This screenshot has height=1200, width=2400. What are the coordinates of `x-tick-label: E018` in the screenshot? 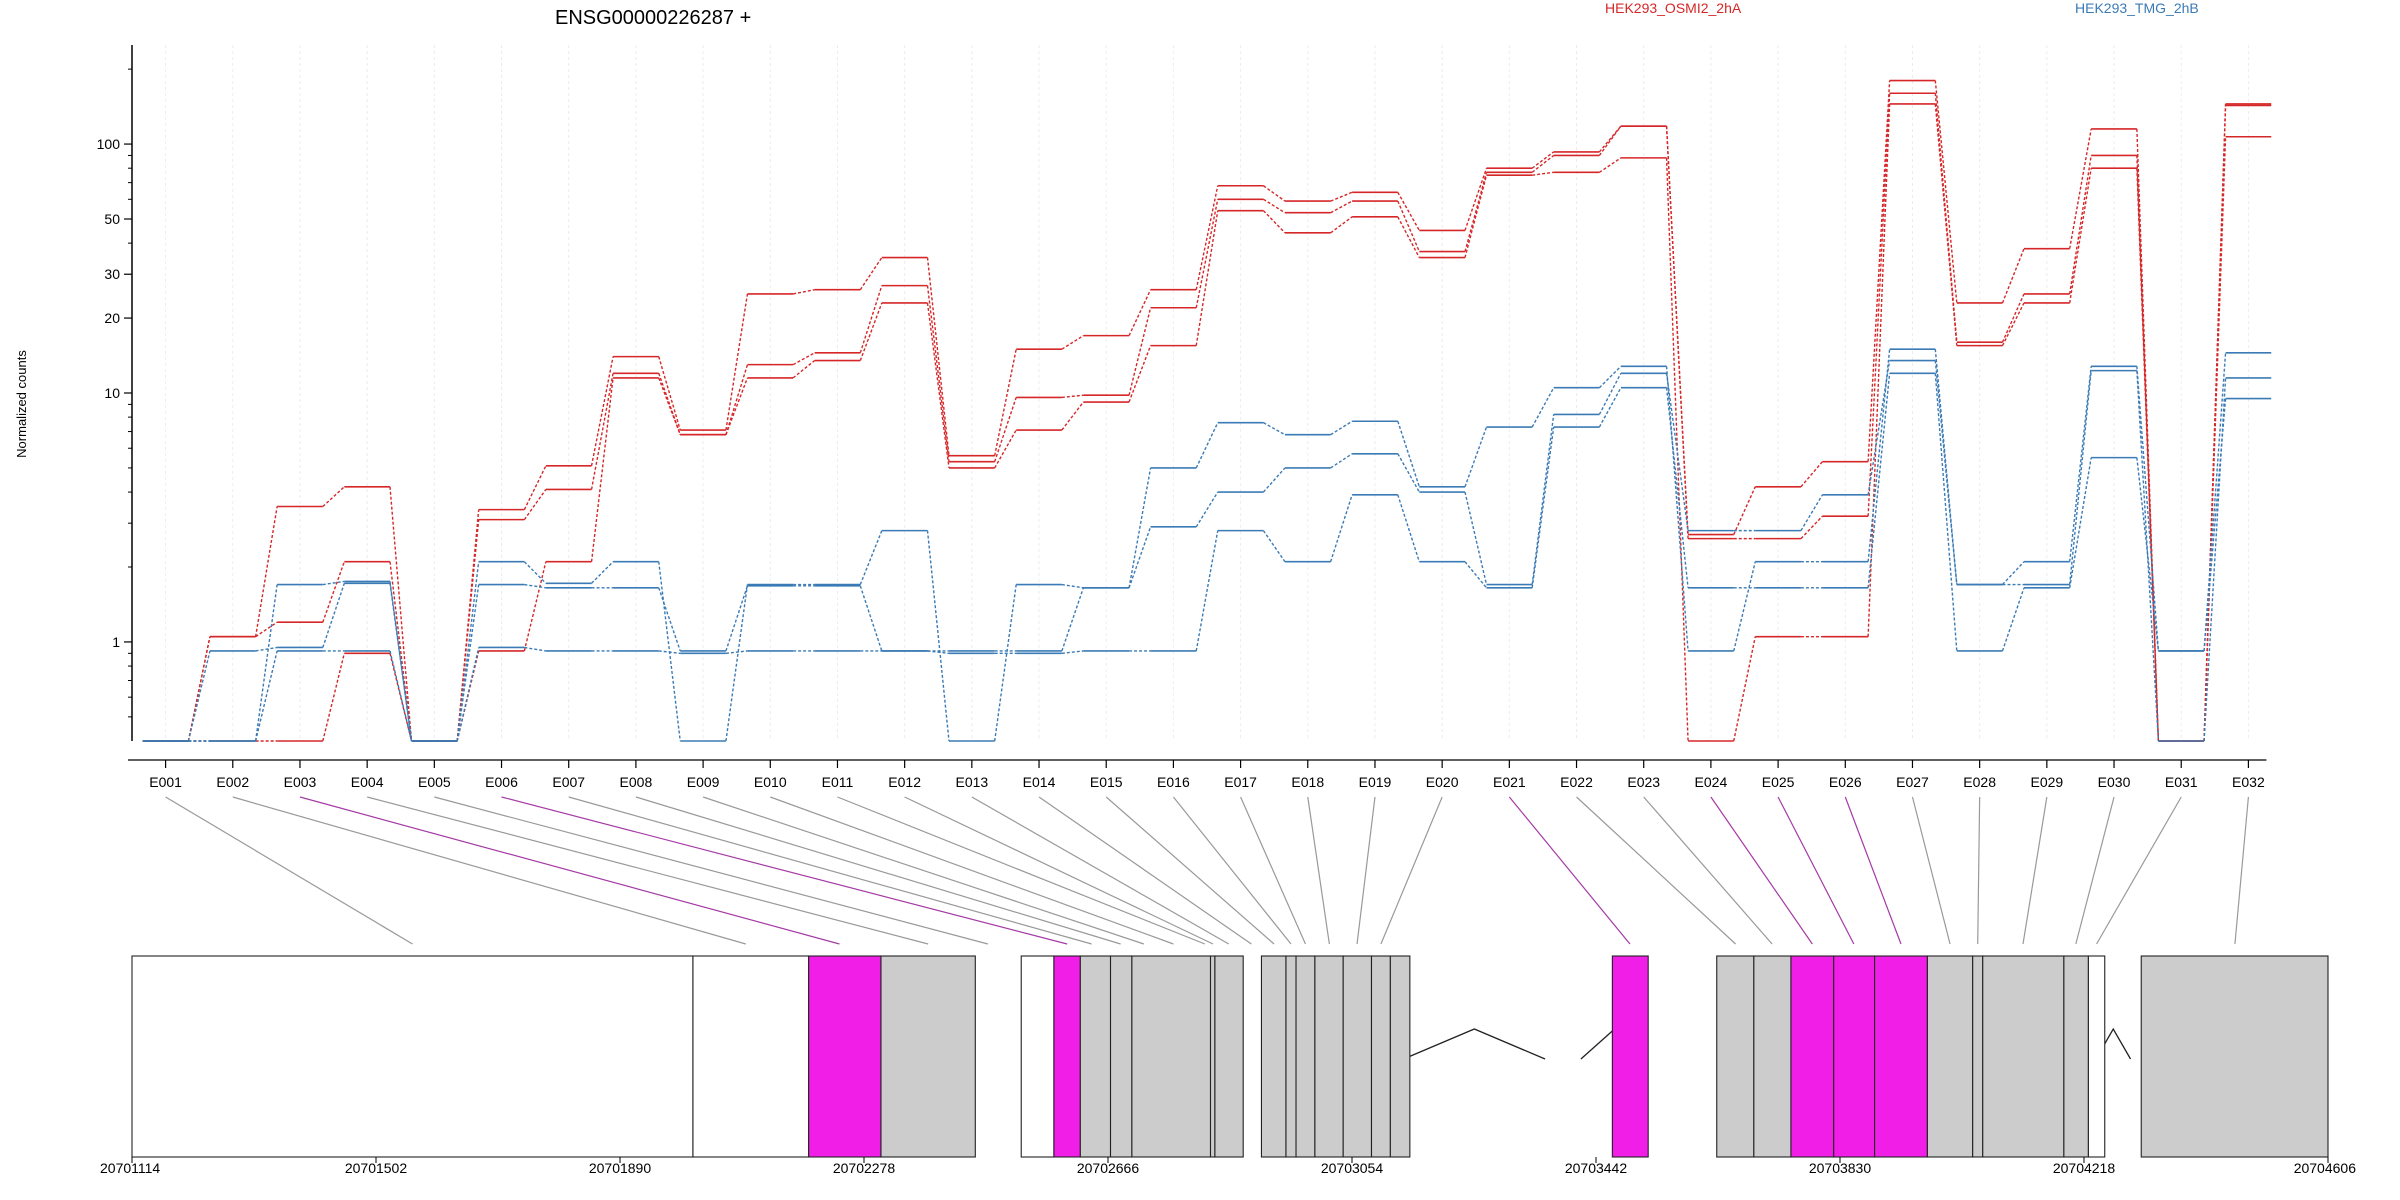 It's located at (1307, 782).